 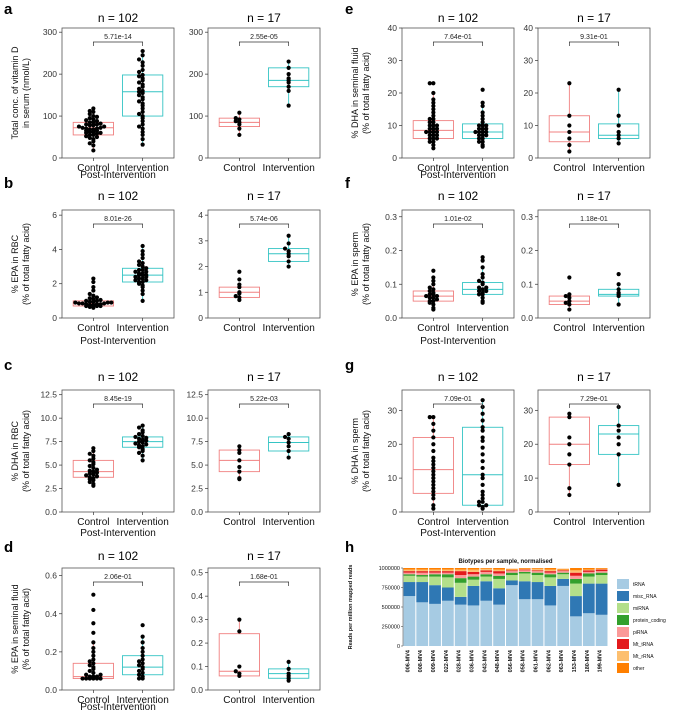 I want to click on p-value: 8.01e-26, so click(x=118, y=219).